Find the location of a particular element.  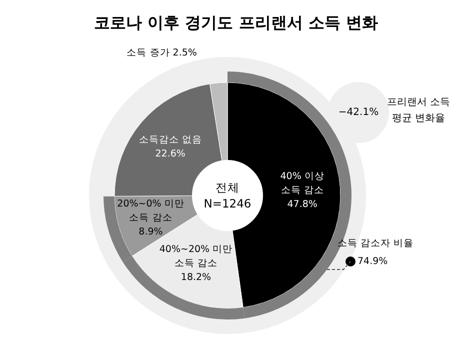

slice-label: 소득 감소자 비율 is located at coordinates (375, 243).